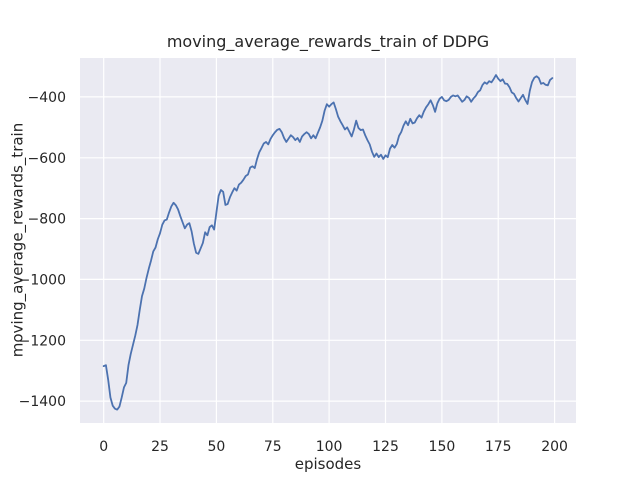 Image resolution: width=640 pixels, height=480 pixels. What do you see at coordinates (103, 447) in the screenshot?
I see `x-tick-label: 0` at bounding box center [103, 447].